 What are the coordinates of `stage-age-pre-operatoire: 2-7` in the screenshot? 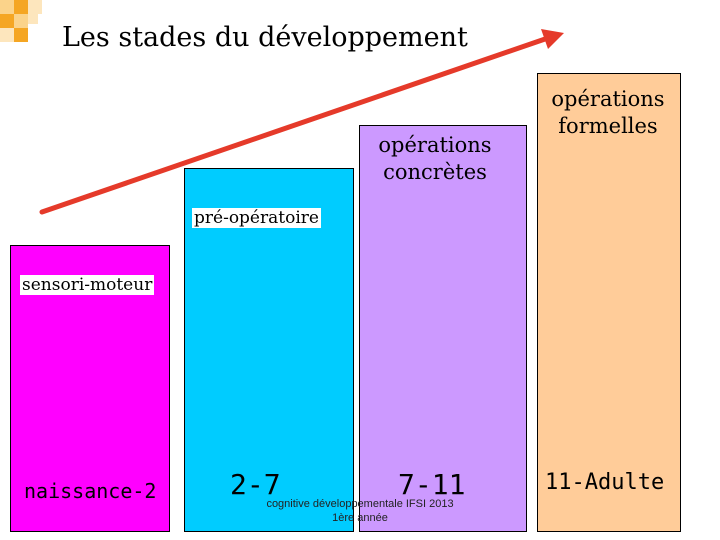 It's located at (255, 484).